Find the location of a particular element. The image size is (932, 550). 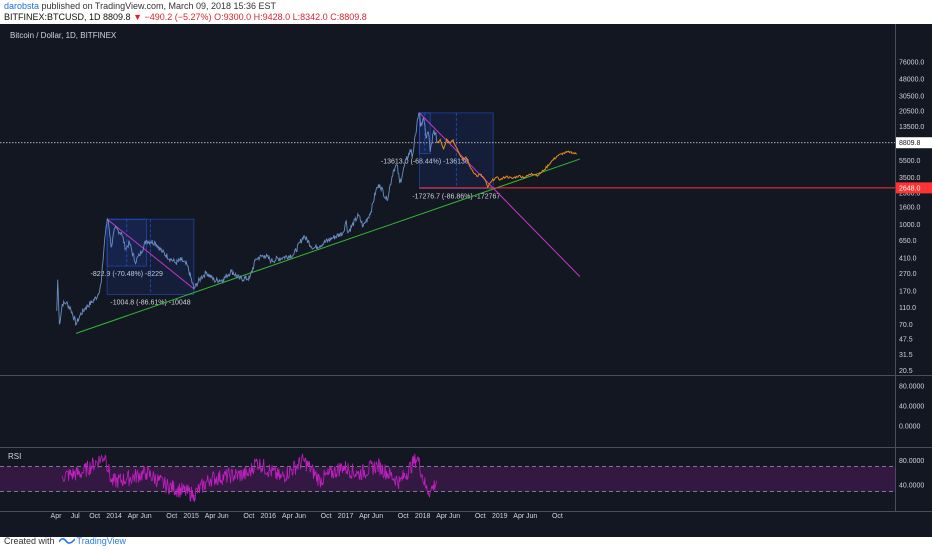

ohlc-high: H:9428.0 is located at coordinates (272, 17).